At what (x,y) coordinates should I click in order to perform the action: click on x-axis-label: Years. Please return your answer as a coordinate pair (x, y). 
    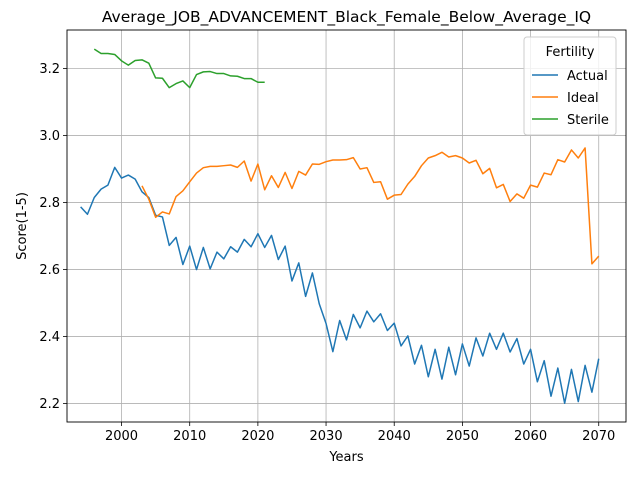
    Looking at the image, I should click on (346, 457).